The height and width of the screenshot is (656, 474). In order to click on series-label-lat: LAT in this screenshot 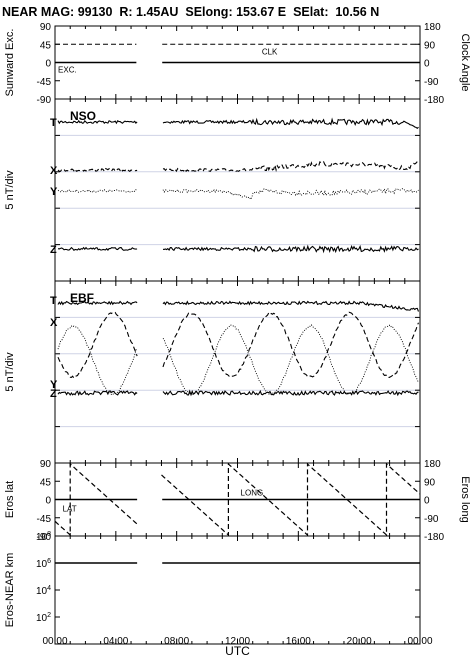, I will do `click(70, 509)`.